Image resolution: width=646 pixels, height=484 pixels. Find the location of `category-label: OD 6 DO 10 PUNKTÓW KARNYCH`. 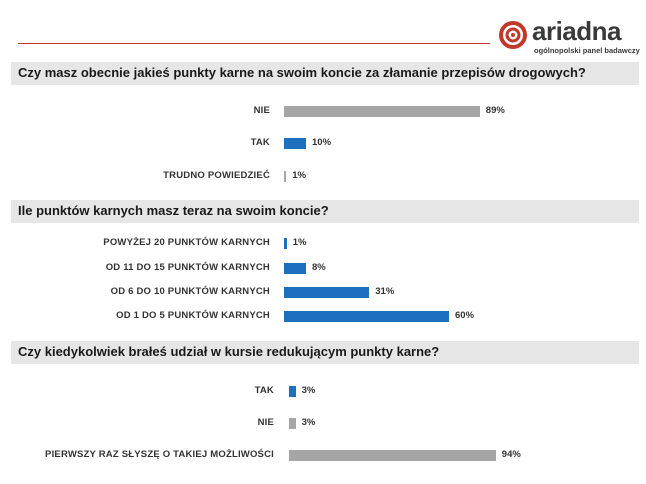

category-label: OD 6 DO 10 PUNKTÓW KARNYCH is located at coordinates (190, 291).